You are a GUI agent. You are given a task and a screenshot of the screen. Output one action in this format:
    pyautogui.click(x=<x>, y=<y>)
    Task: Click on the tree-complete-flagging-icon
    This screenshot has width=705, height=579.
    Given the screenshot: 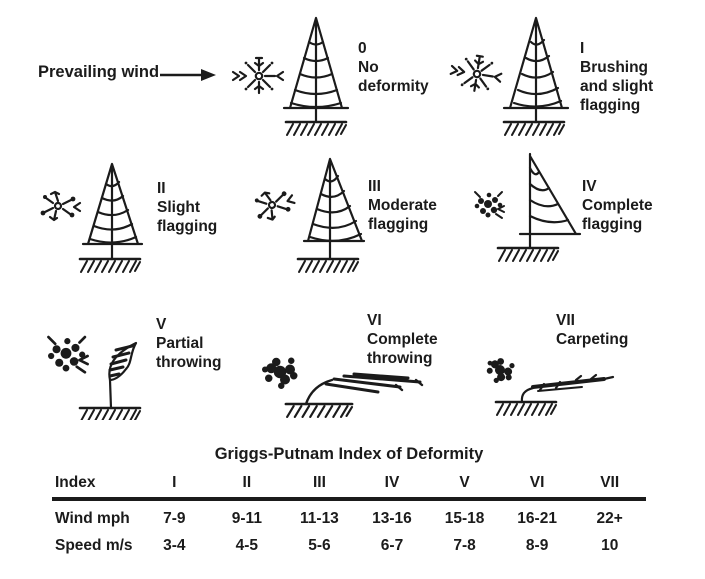 What is the action you would take?
    pyautogui.click(x=550, y=201)
    